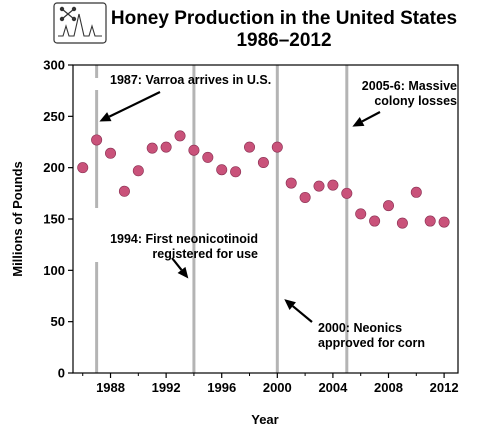  I want to click on data-point-2008, so click(389, 206).